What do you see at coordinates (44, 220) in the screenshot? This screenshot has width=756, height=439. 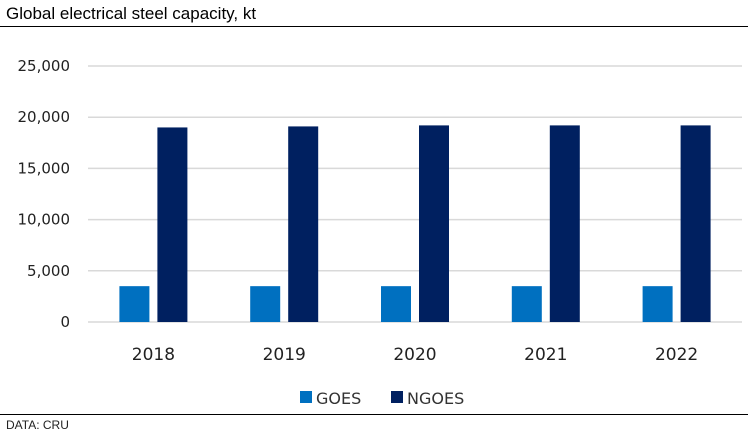 I see `y-tick-label: 10,000` at bounding box center [44, 220].